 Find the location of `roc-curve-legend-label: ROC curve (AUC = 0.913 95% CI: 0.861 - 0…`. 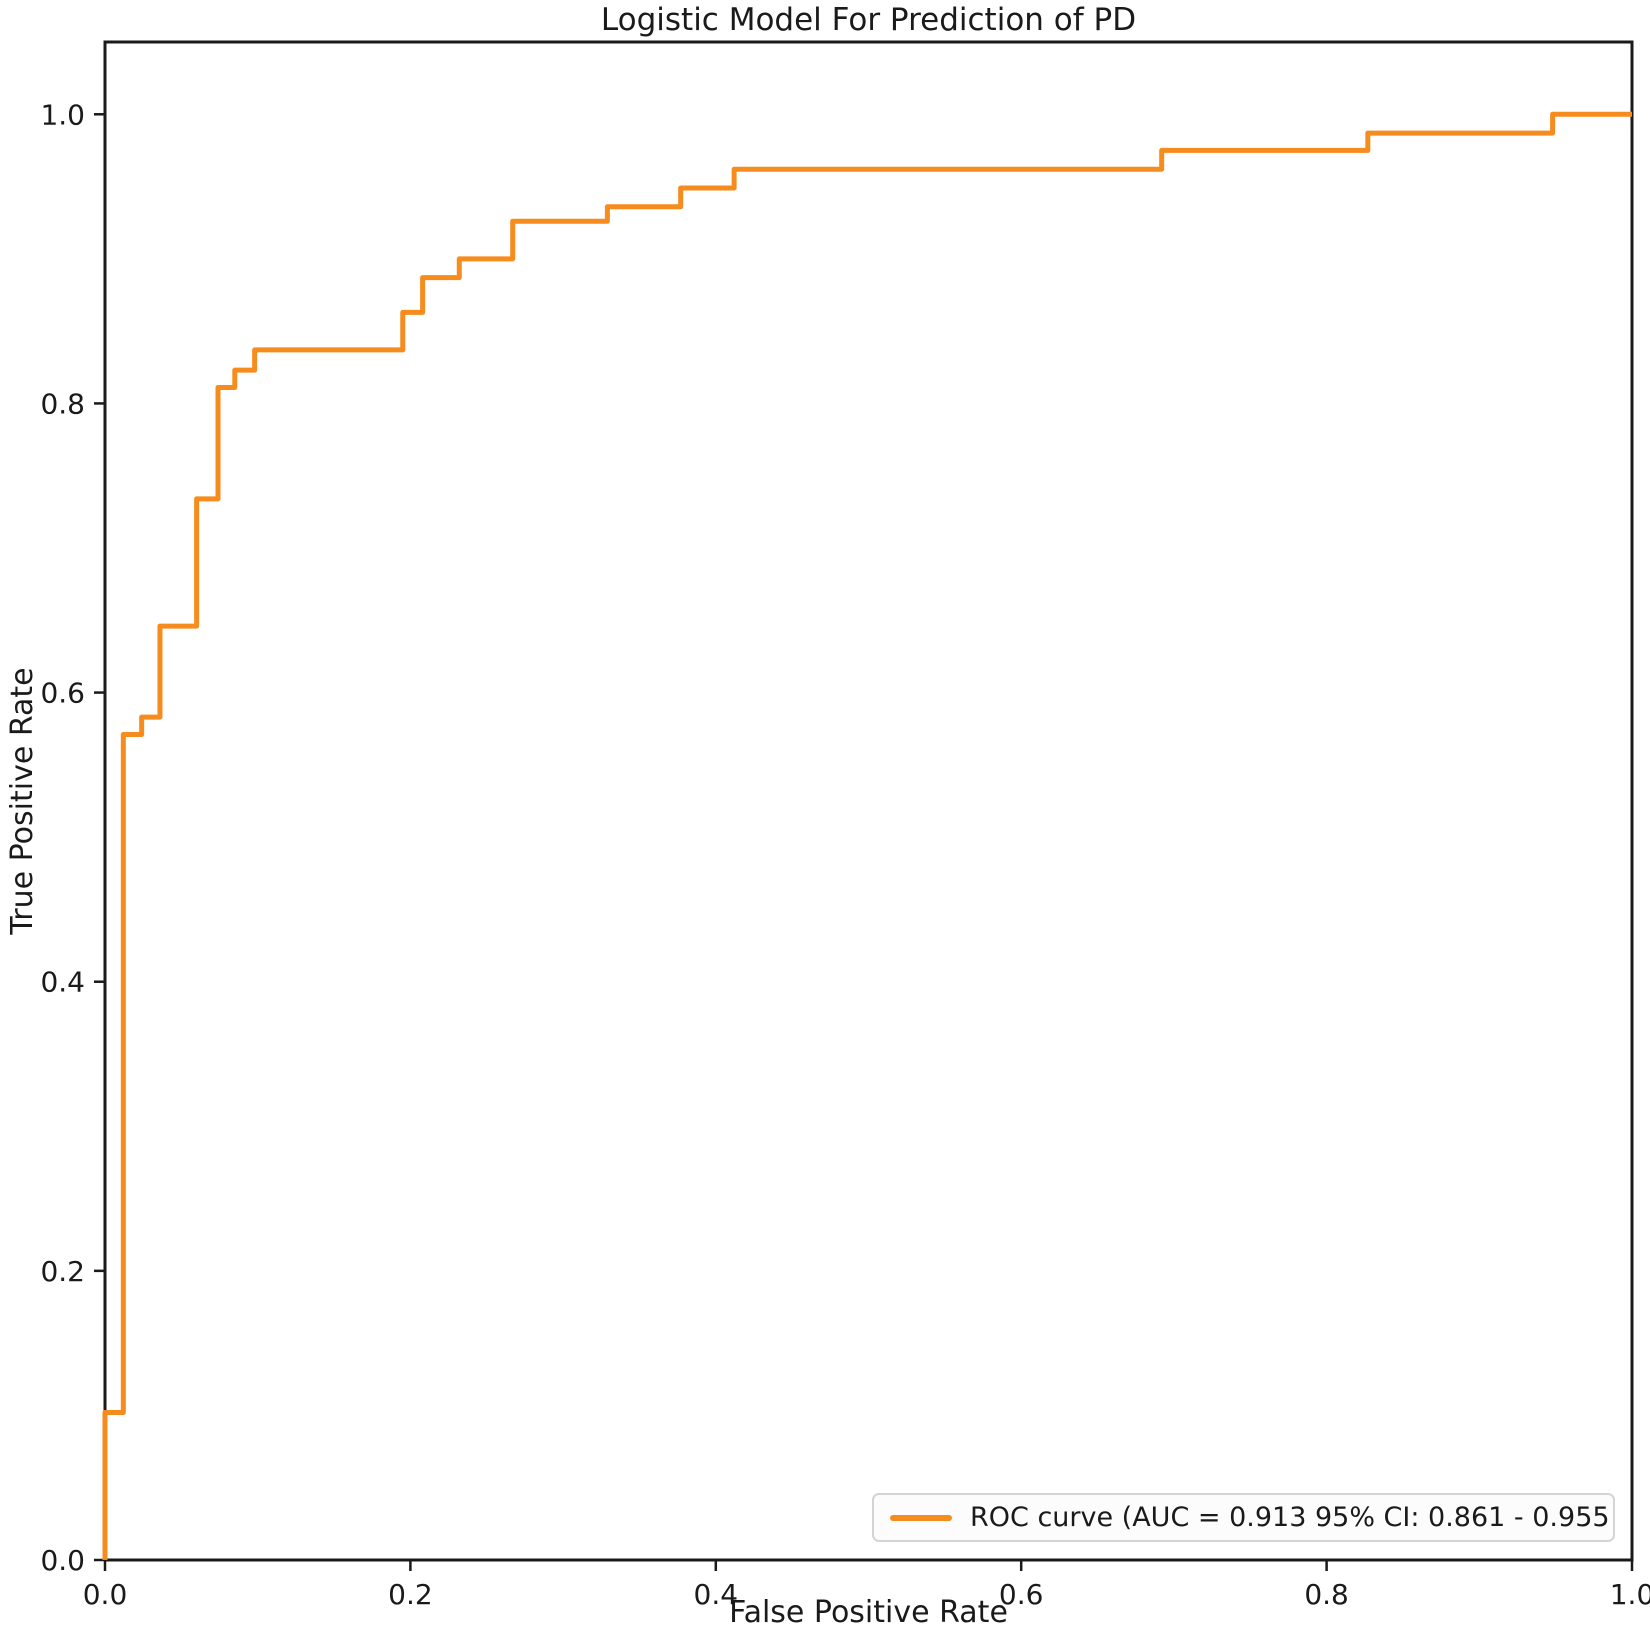

roc-curve-legend-label: ROC curve (AUC = 0.913 95% CI: 0.861 - 0… is located at coordinates (1290, 1517).